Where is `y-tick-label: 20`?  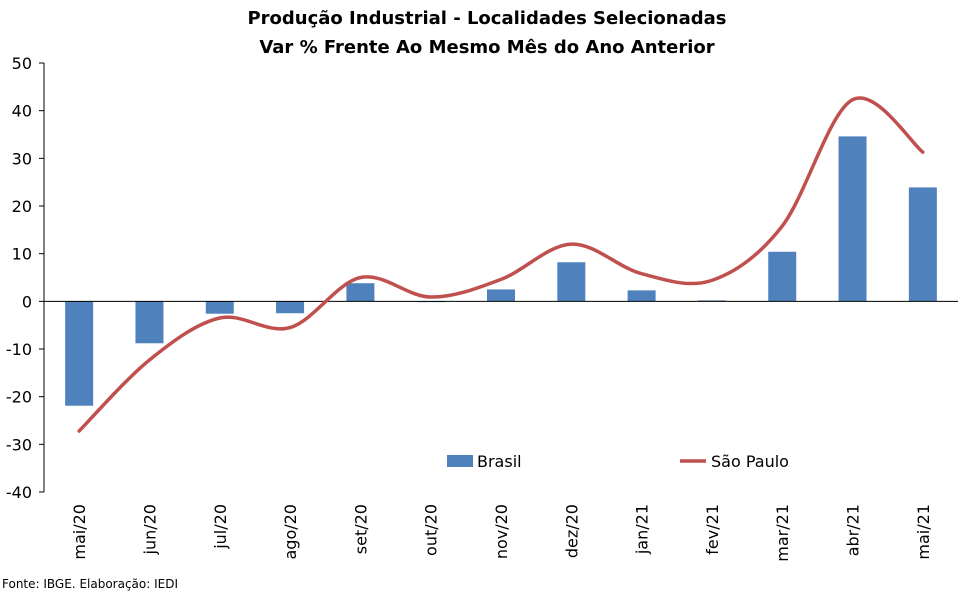
y-tick-label: 20 is located at coordinates (22, 206).